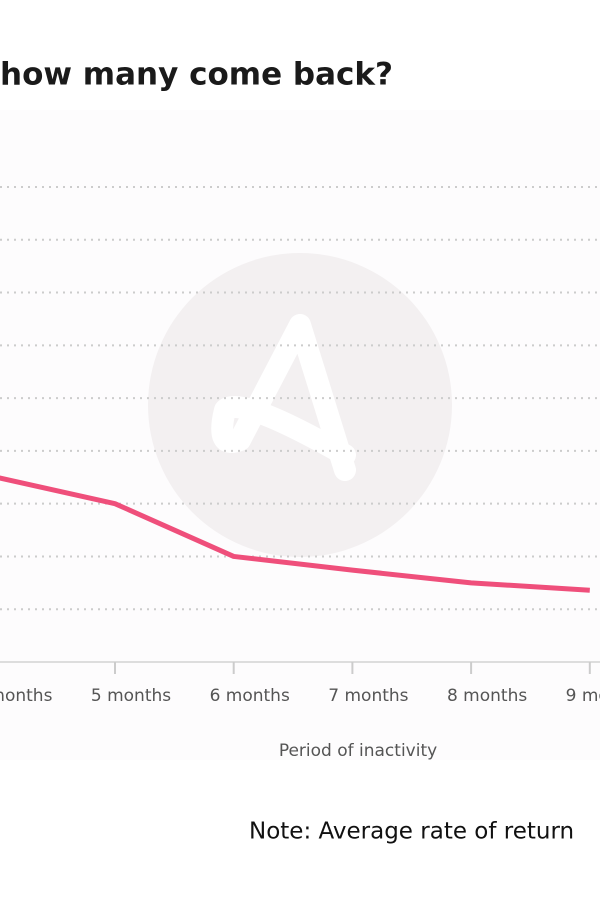 The image size is (600, 900). What do you see at coordinates (295, 534) in the screenshot?
I see `line-series` at bounding box center [295, 534].